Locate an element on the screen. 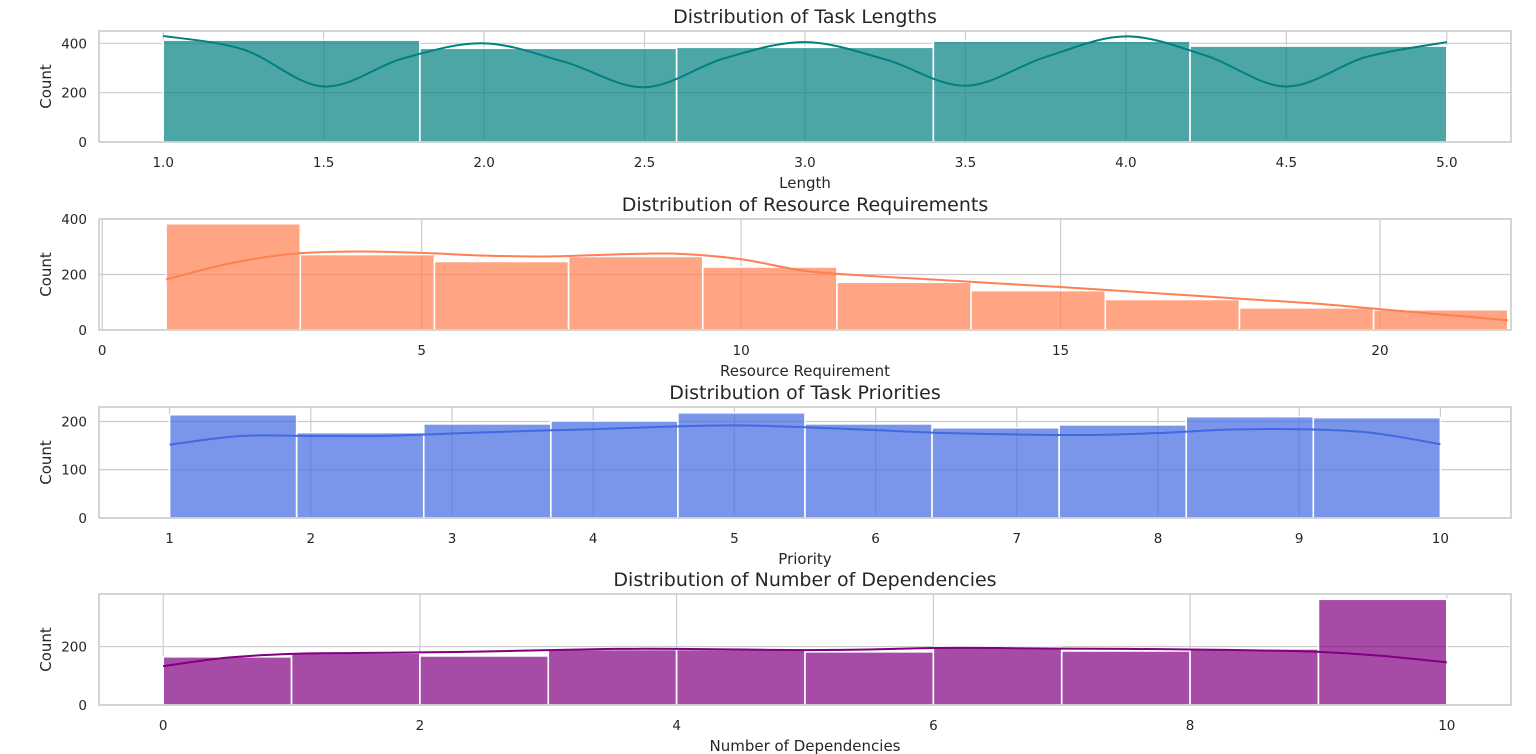 This screenshot has height=754, width=1536. x-axis-label: Priority is located at coordinates (805, 559).